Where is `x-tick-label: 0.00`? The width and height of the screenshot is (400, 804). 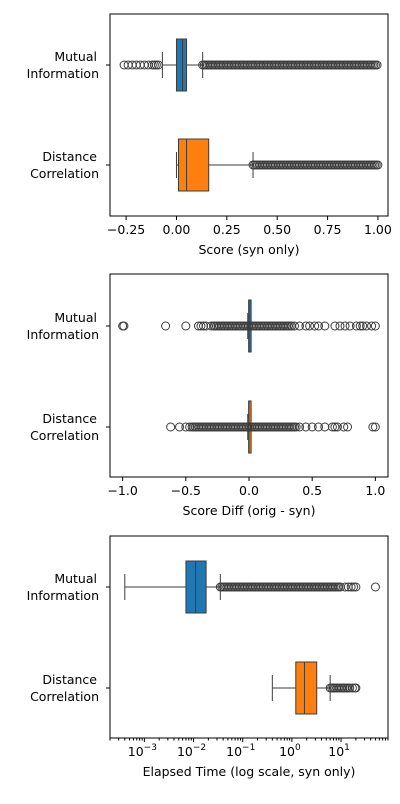
x-tick-label: 0.00 is located at coordinates (177, 229).